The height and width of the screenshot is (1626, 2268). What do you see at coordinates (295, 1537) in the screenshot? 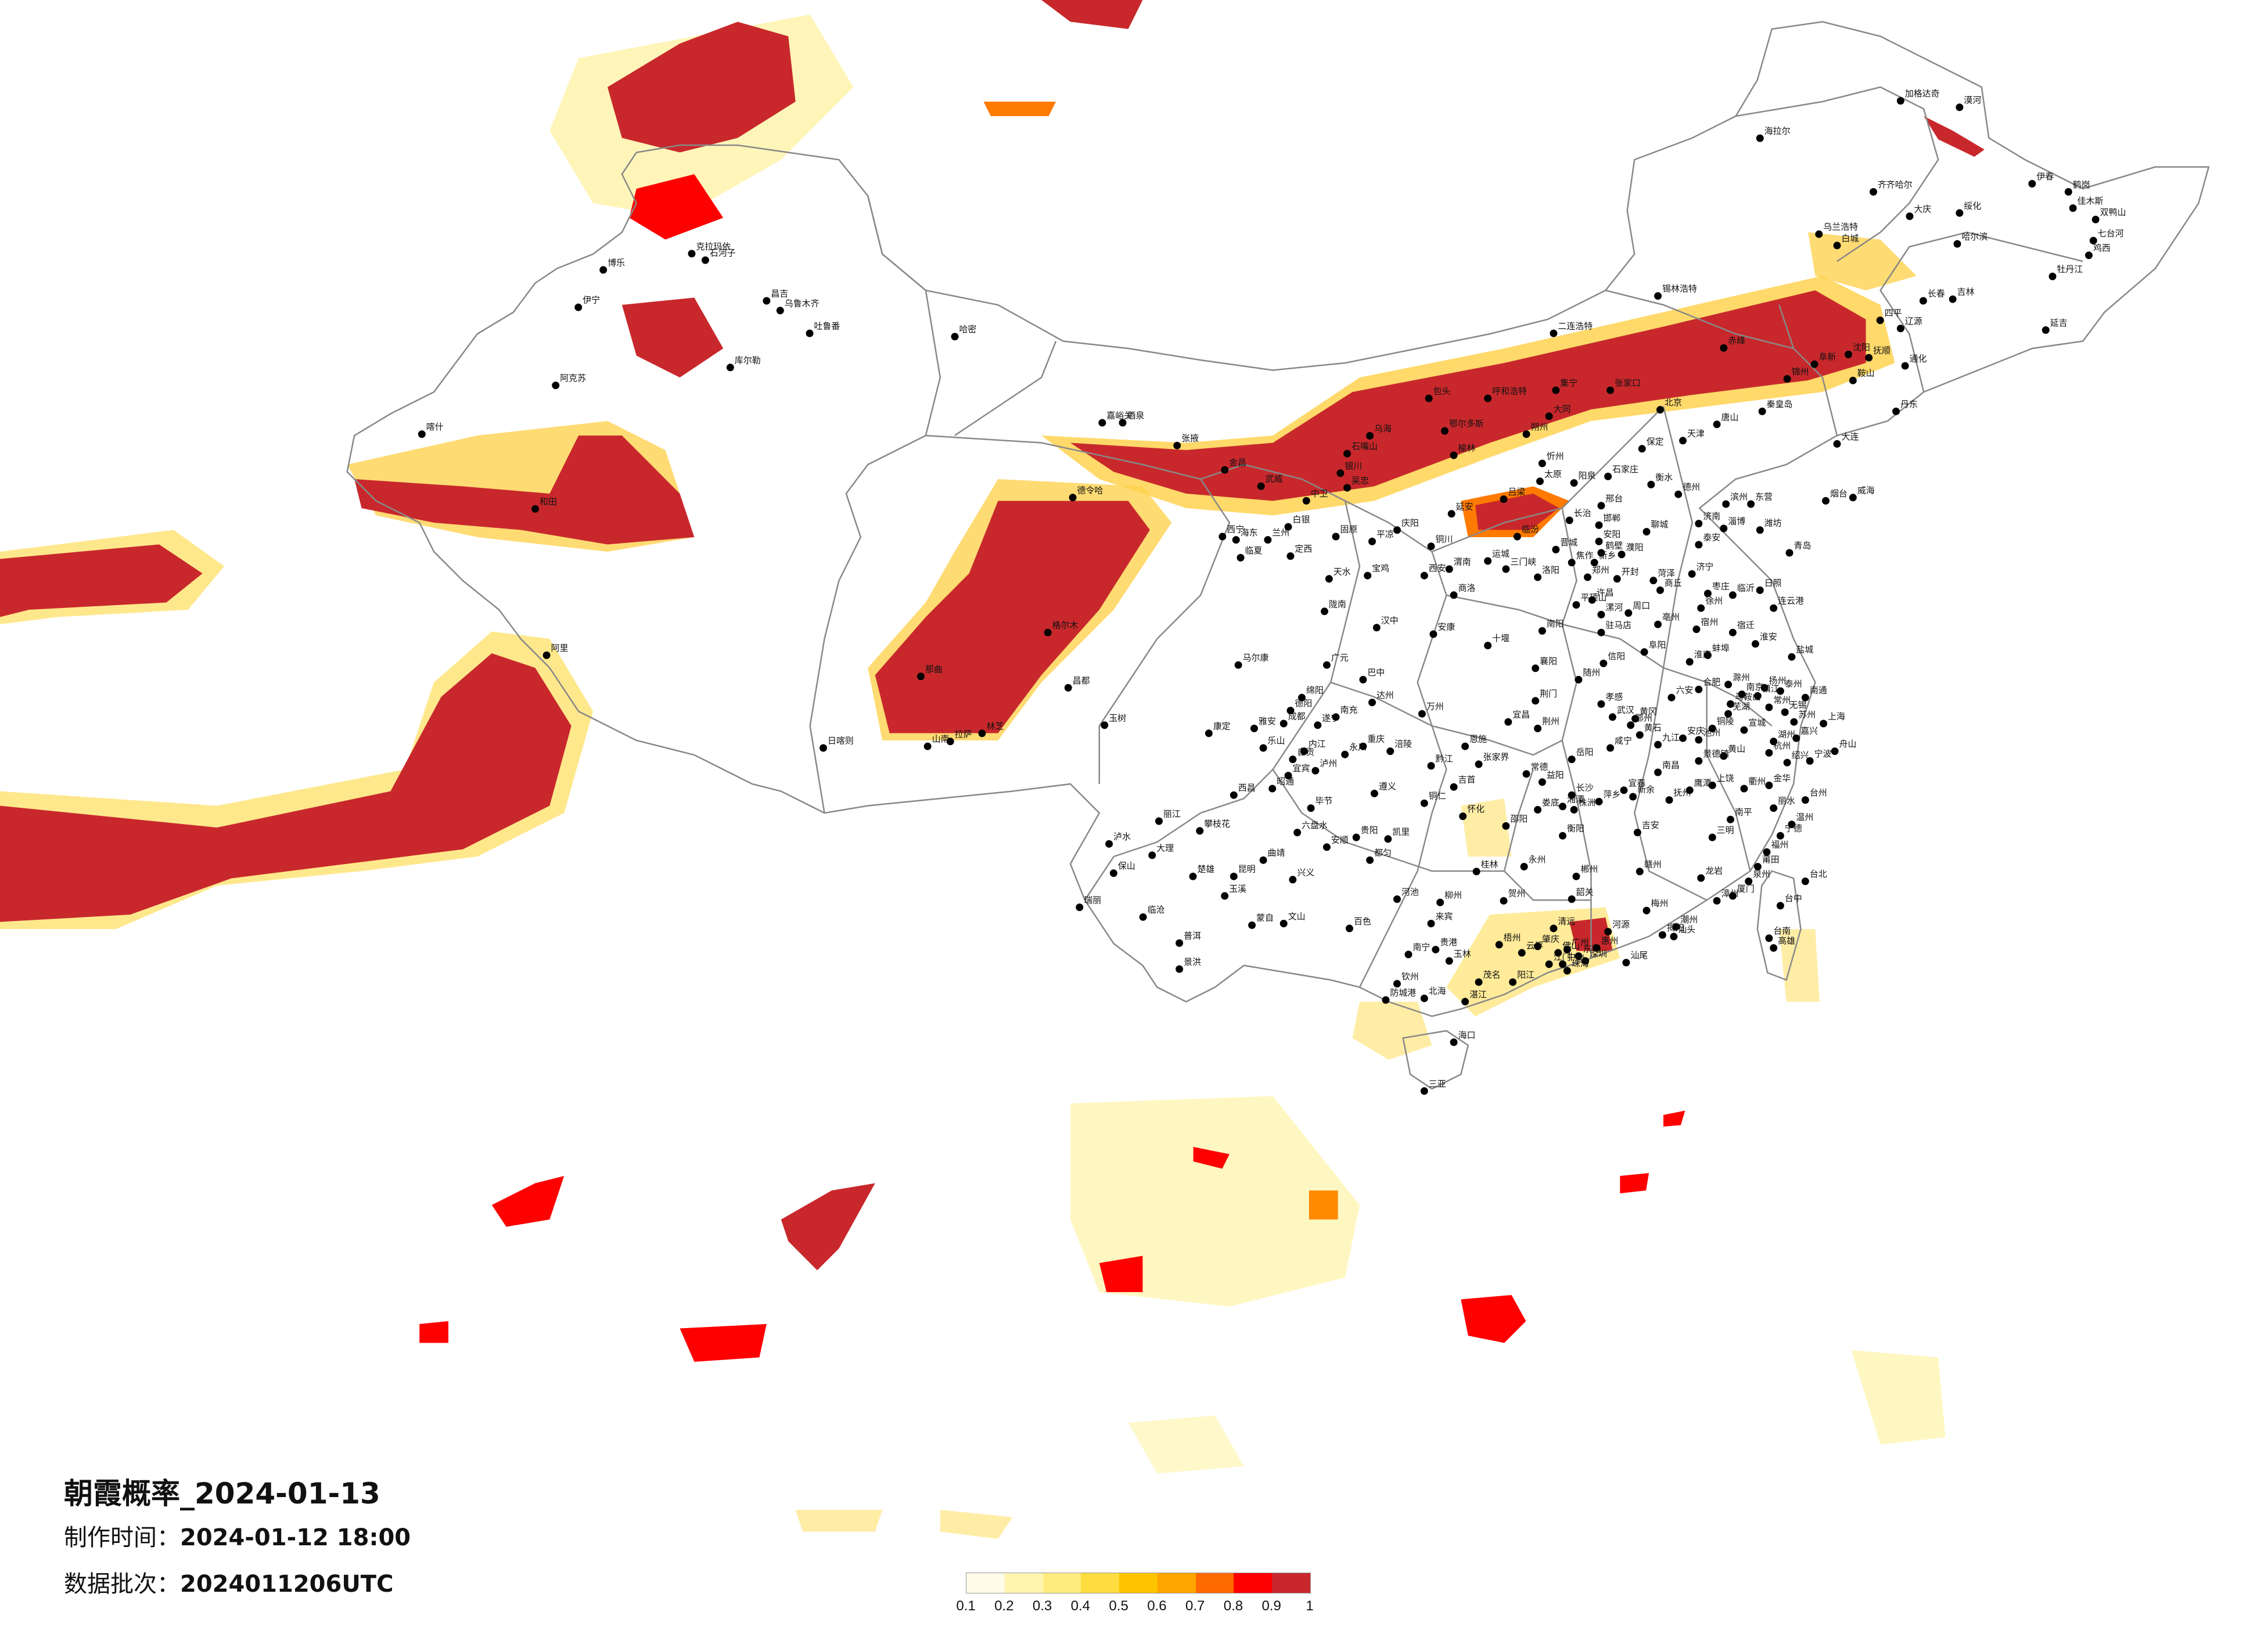
I see `made-time-value: 2024-01-12 18:00` at bounding box center [295, 1537].